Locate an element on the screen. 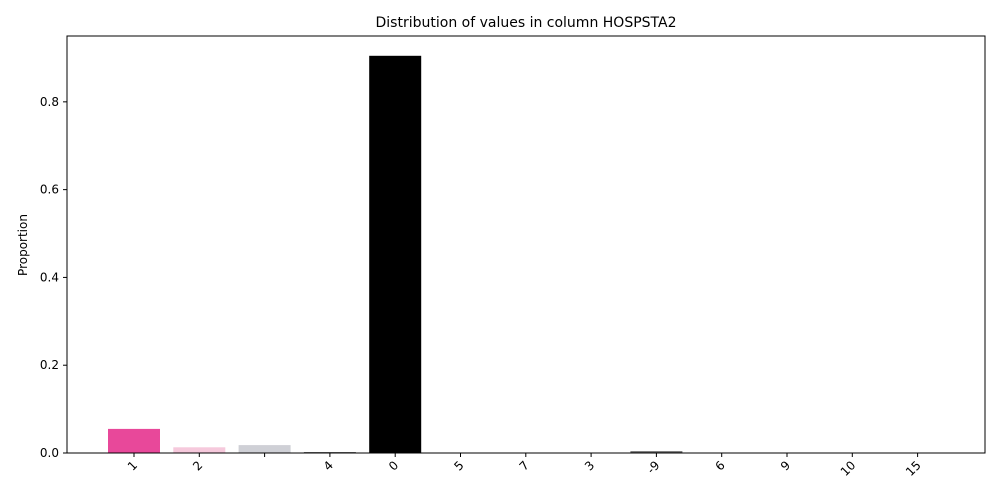 This screenshot has height=500, width=1000. x-tick-label: 2 is located at coordinates (197, 465).